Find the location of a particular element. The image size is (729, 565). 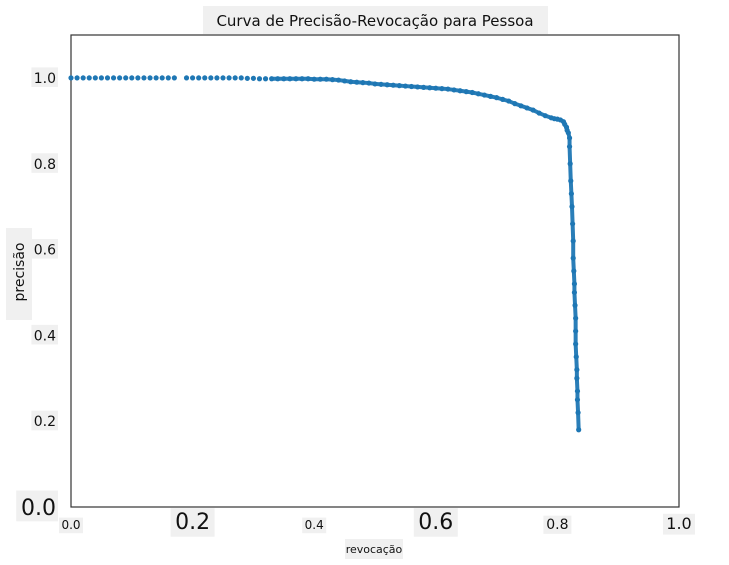

x-axis-label: revocação is located at coordinates (374, 549).